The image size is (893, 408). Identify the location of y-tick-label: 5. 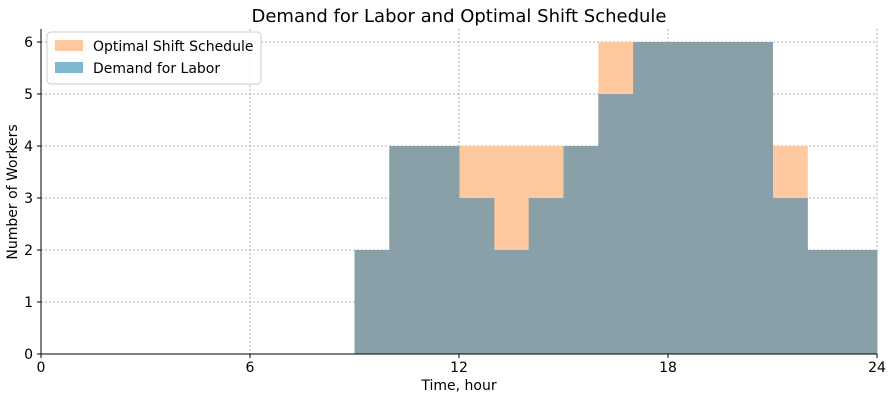
(28, 95).